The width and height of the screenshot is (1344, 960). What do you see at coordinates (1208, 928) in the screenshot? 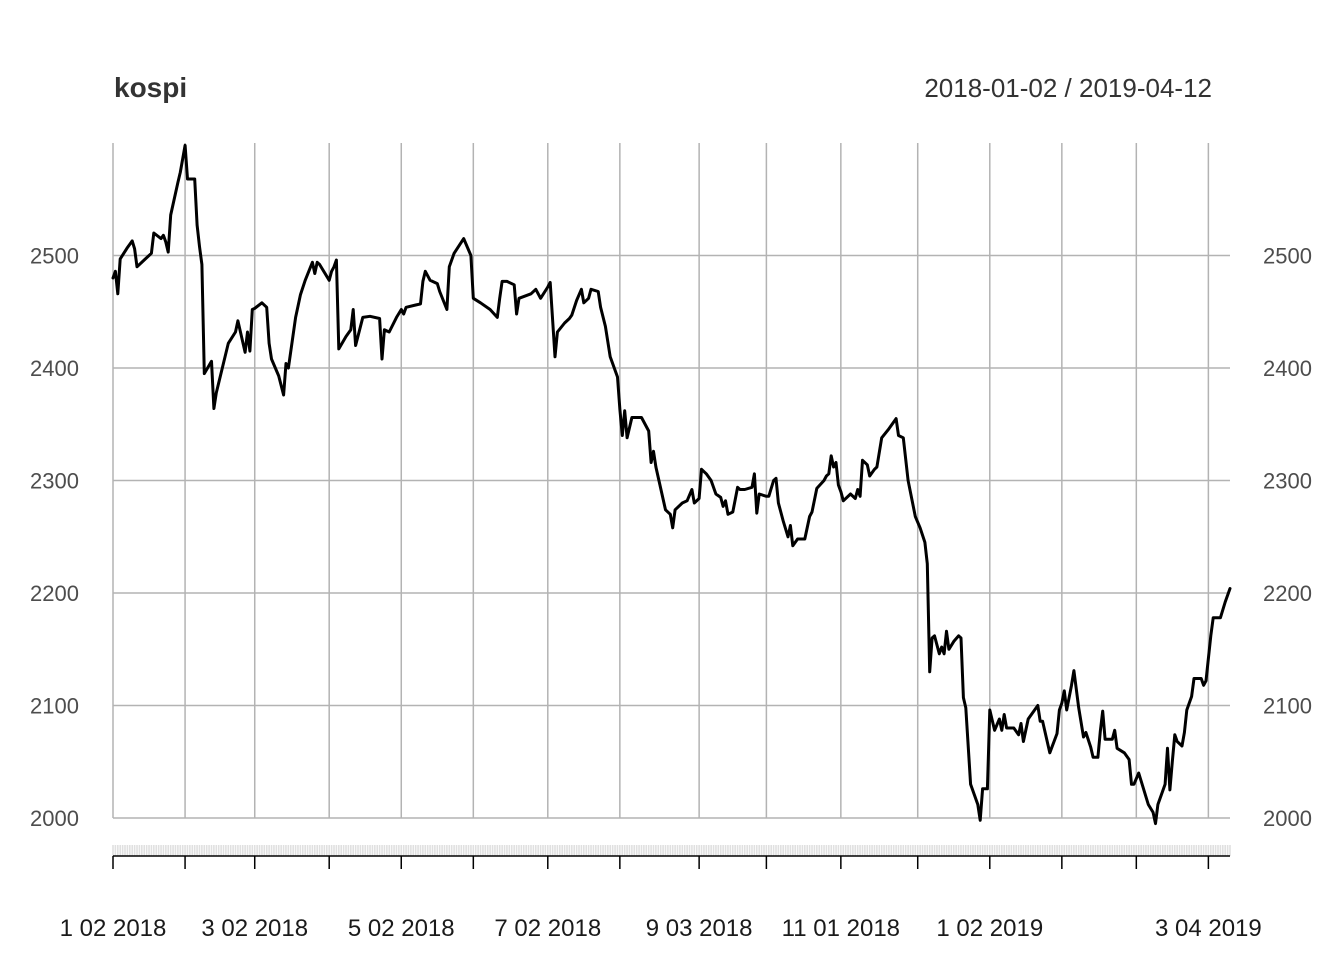
I see `x-tick-label: 3 04 2019` at bounding box center [1208, 928].